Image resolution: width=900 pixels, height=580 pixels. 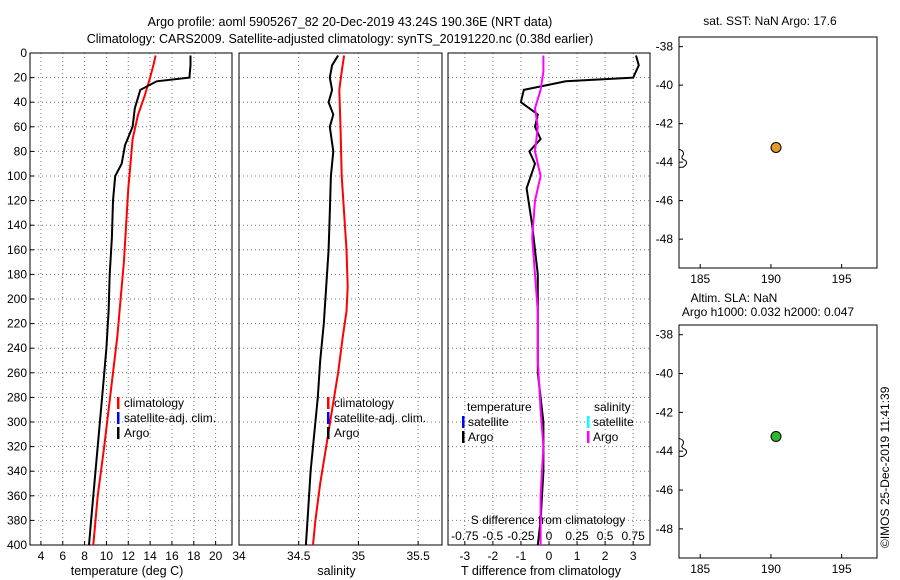 What do you see at coordinates (17, 520) in the screenshot?
I see `y-tick-label: 380` at bounding box center [17, 520].